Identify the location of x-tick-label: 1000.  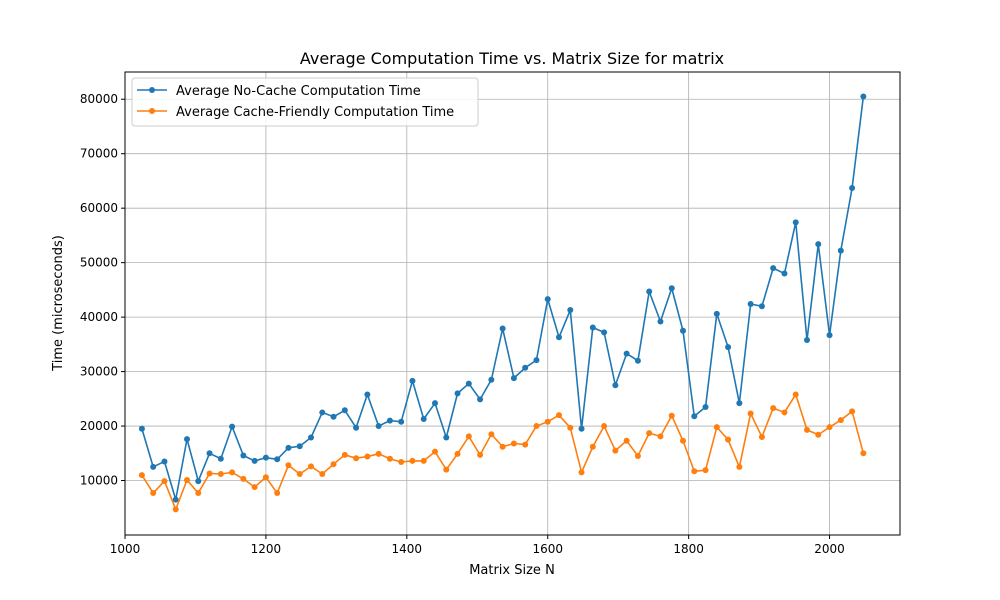
(125, 549).